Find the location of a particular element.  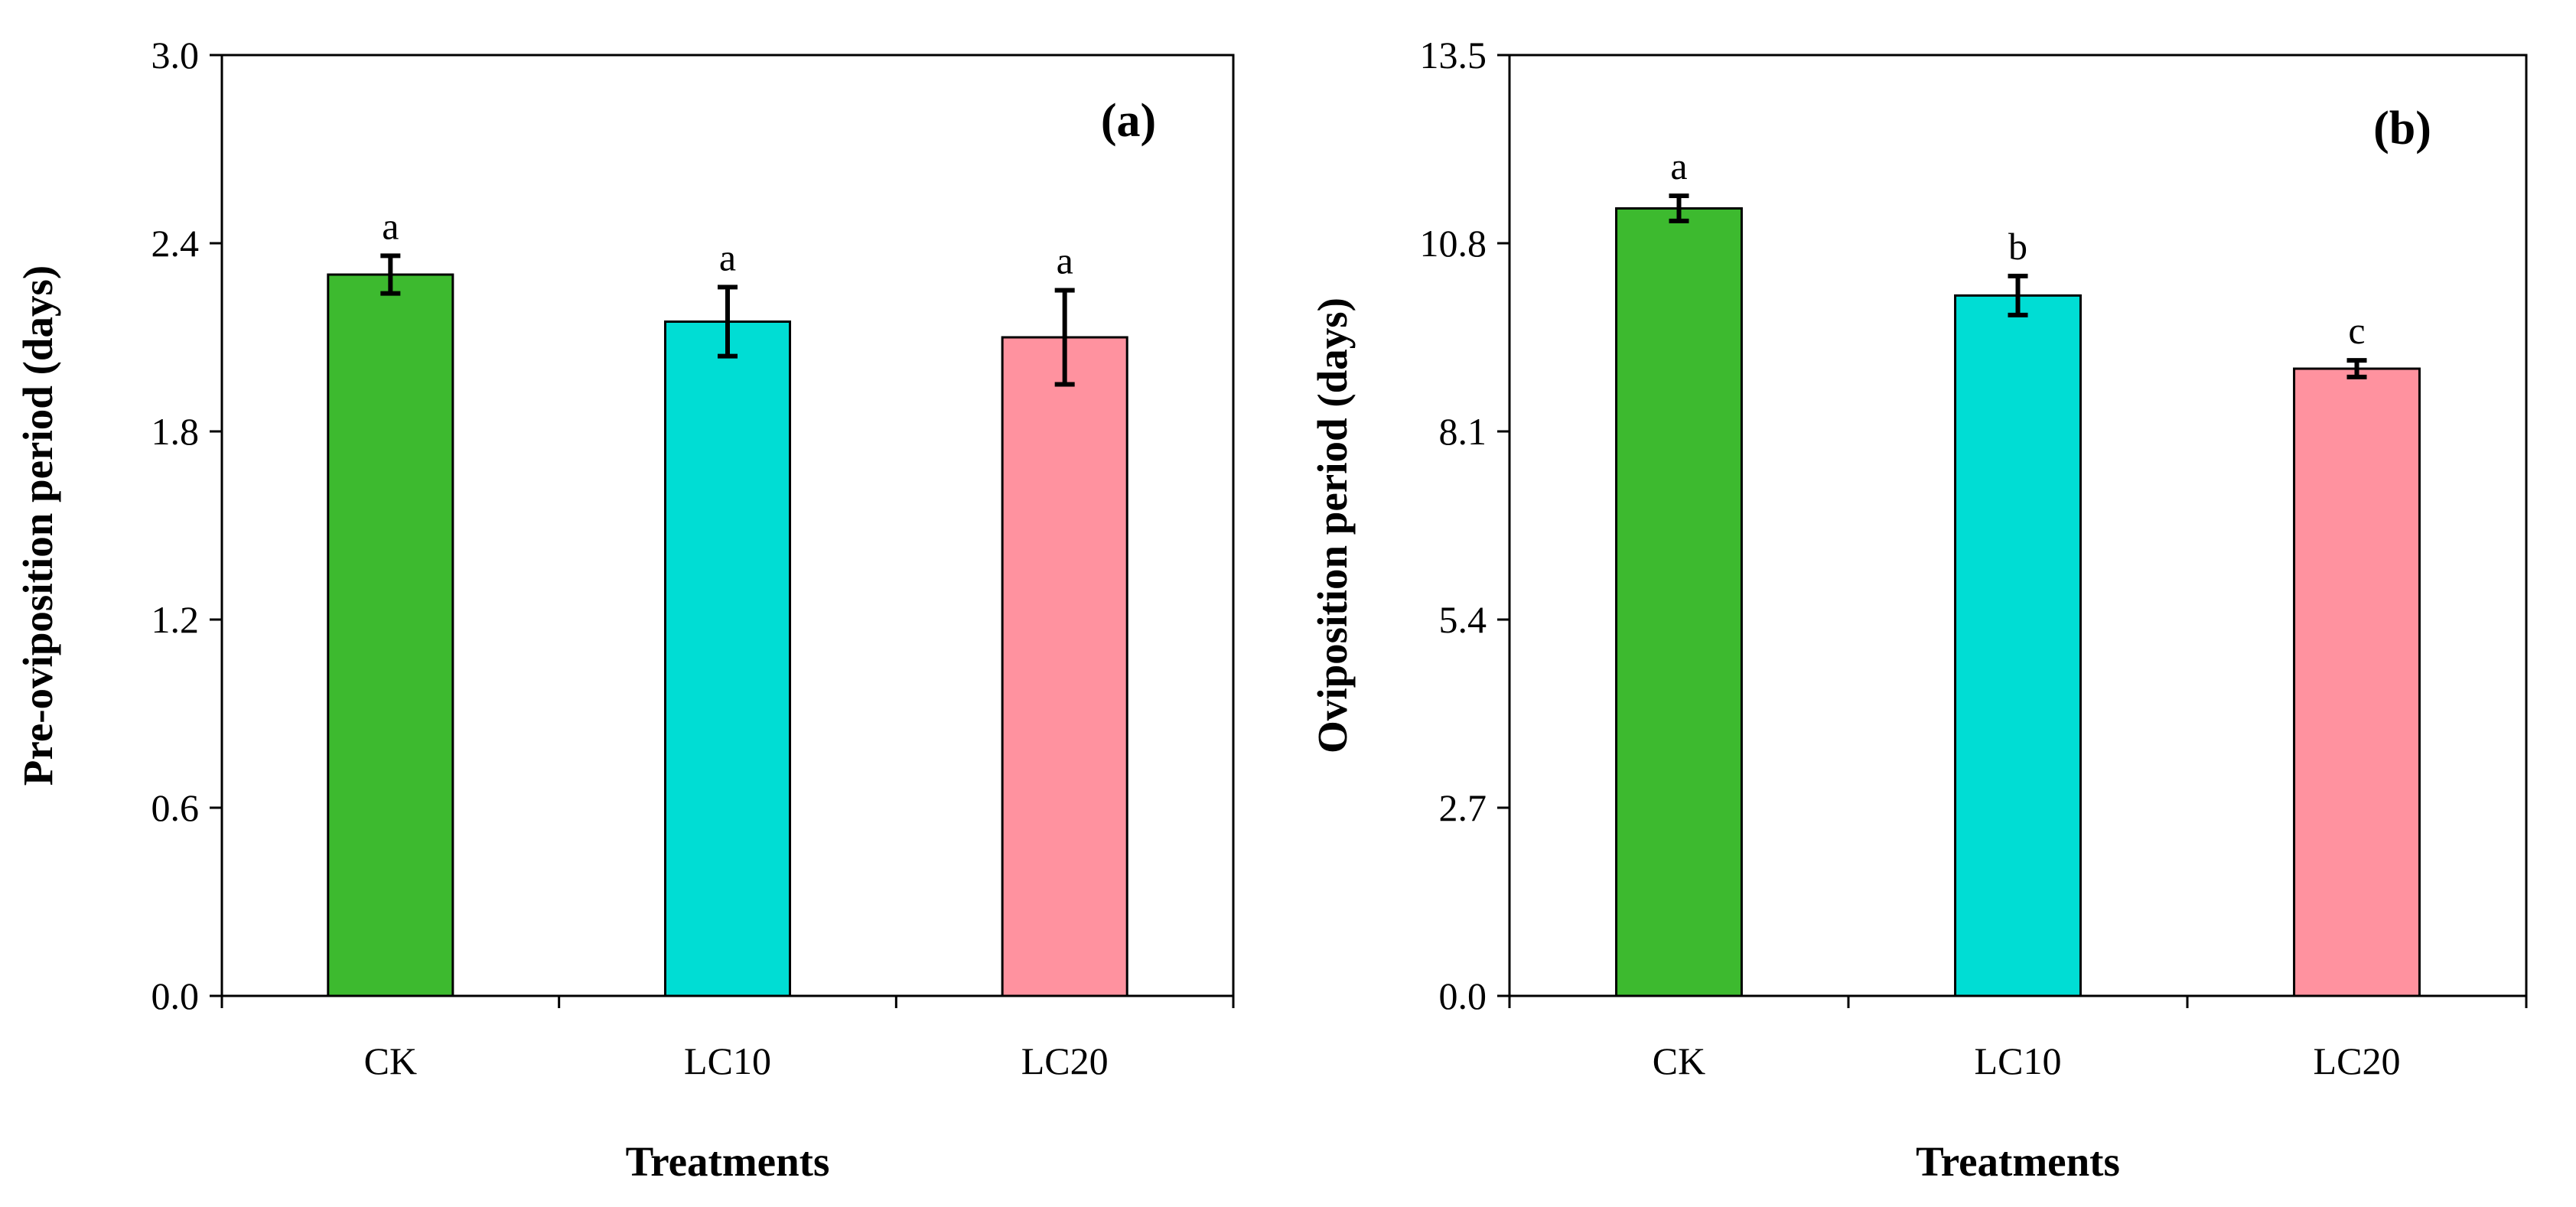

y-tick-label: 8.1 is located at coordinates (1463, 431).